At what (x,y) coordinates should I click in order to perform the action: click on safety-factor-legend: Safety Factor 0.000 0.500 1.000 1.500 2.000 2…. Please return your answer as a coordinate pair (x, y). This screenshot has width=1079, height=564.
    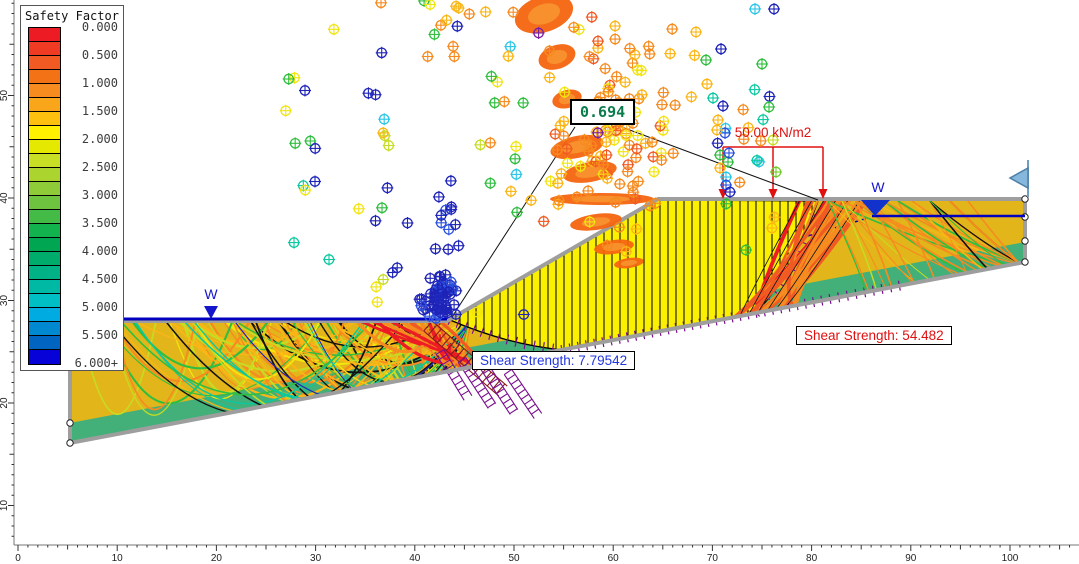
    Looking at the image, I should click on (72, 188).